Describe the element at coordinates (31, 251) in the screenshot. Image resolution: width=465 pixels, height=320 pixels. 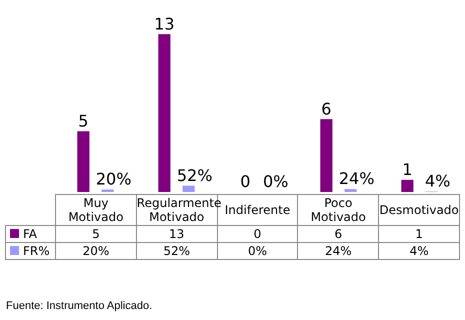
I see `legend-label: FR%` at that location.